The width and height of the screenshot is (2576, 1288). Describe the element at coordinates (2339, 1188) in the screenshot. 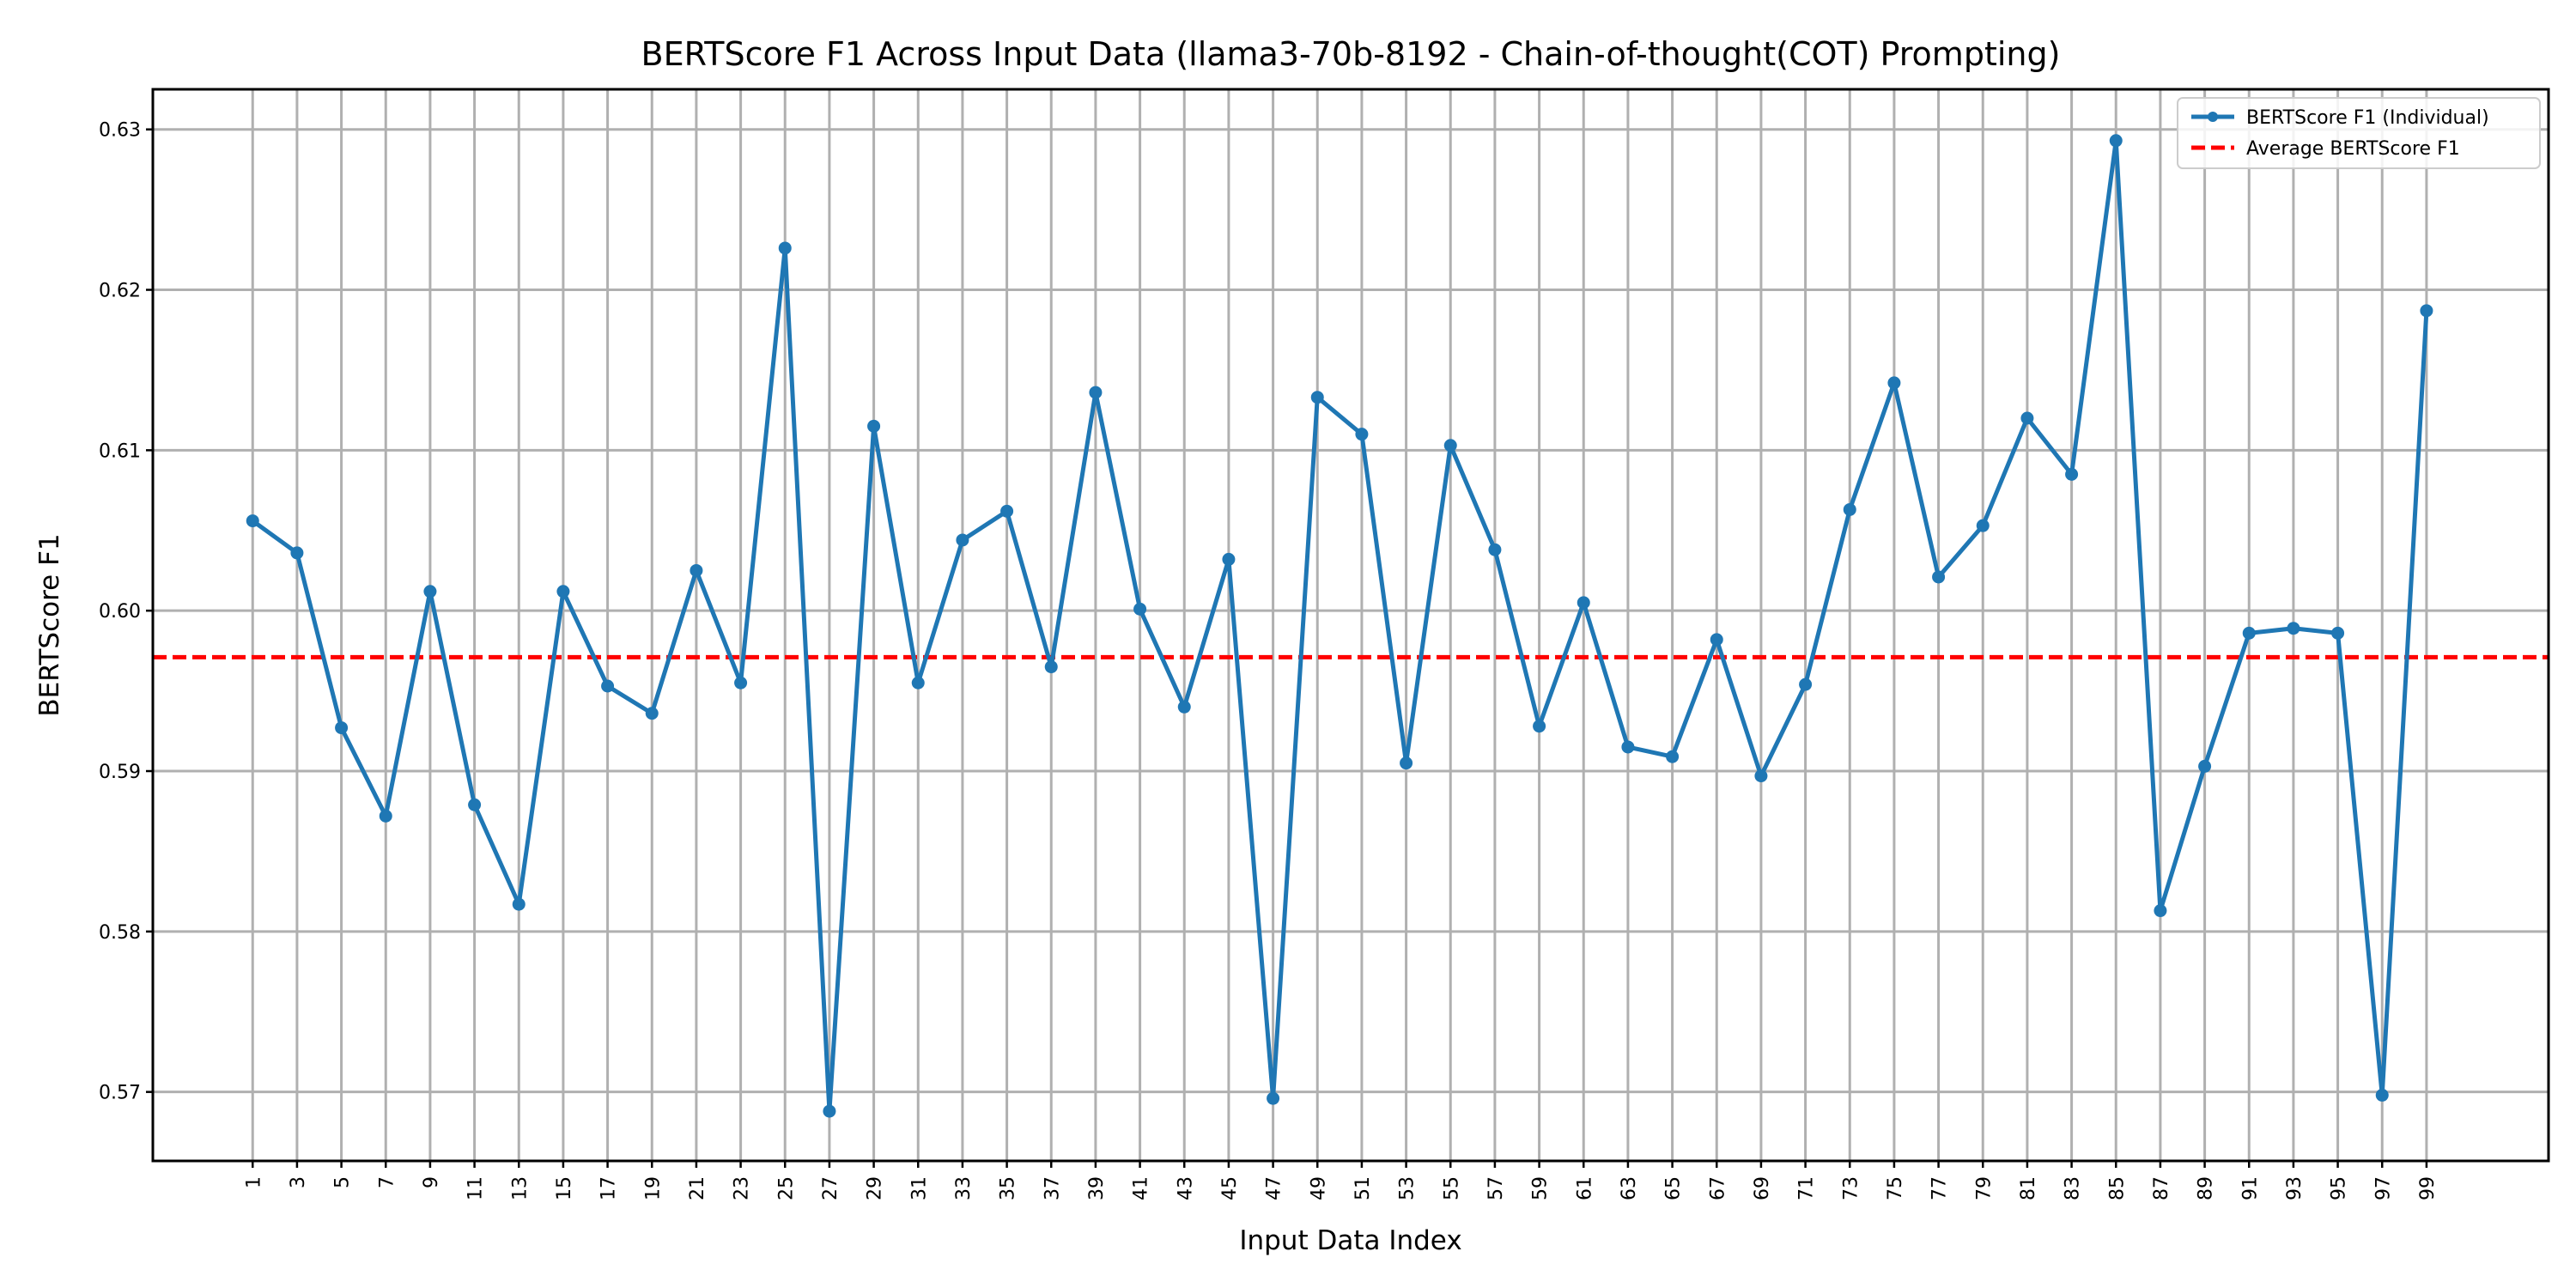

I see `x-tick-label: 95` at that location.